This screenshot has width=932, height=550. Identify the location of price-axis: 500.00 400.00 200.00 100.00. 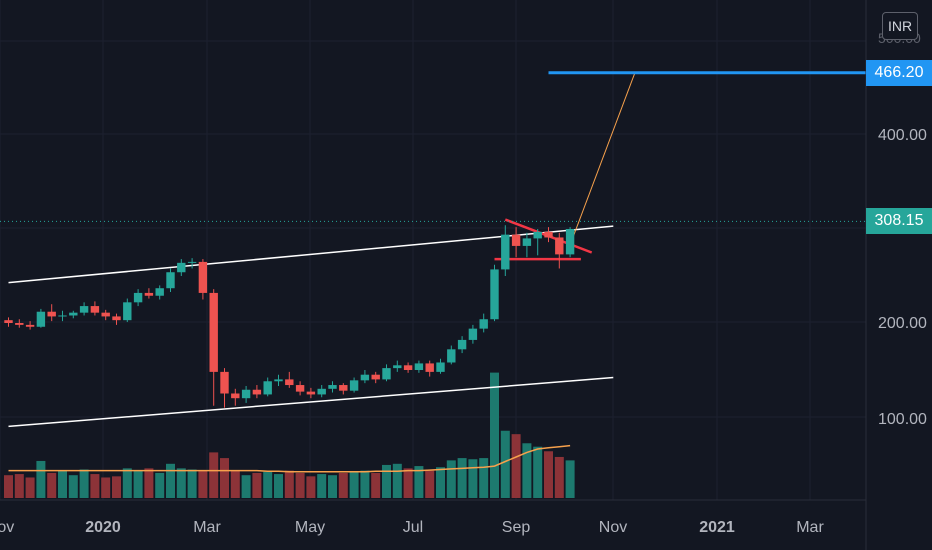
(902, 229).